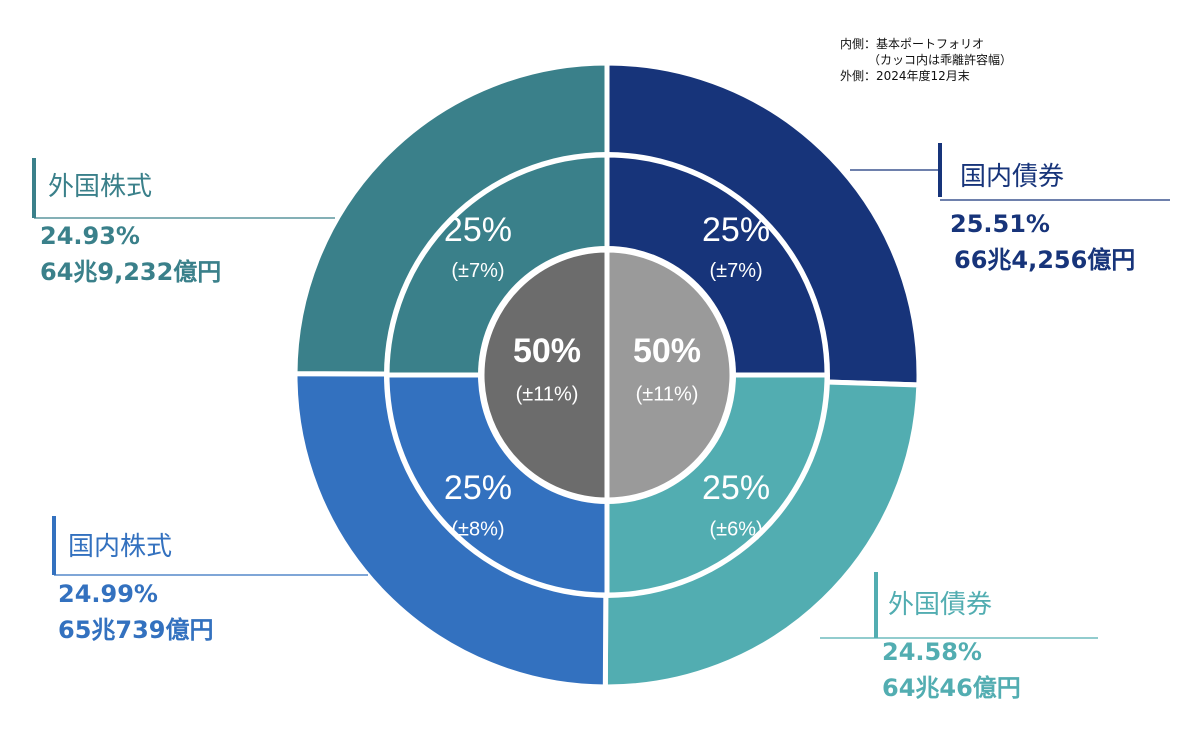 This screenshot has width=1200, height=753. Describe the element at coordinates (131, 272) in the screenshot. I see `actual-amount: 64兆9,232億円` at that location.